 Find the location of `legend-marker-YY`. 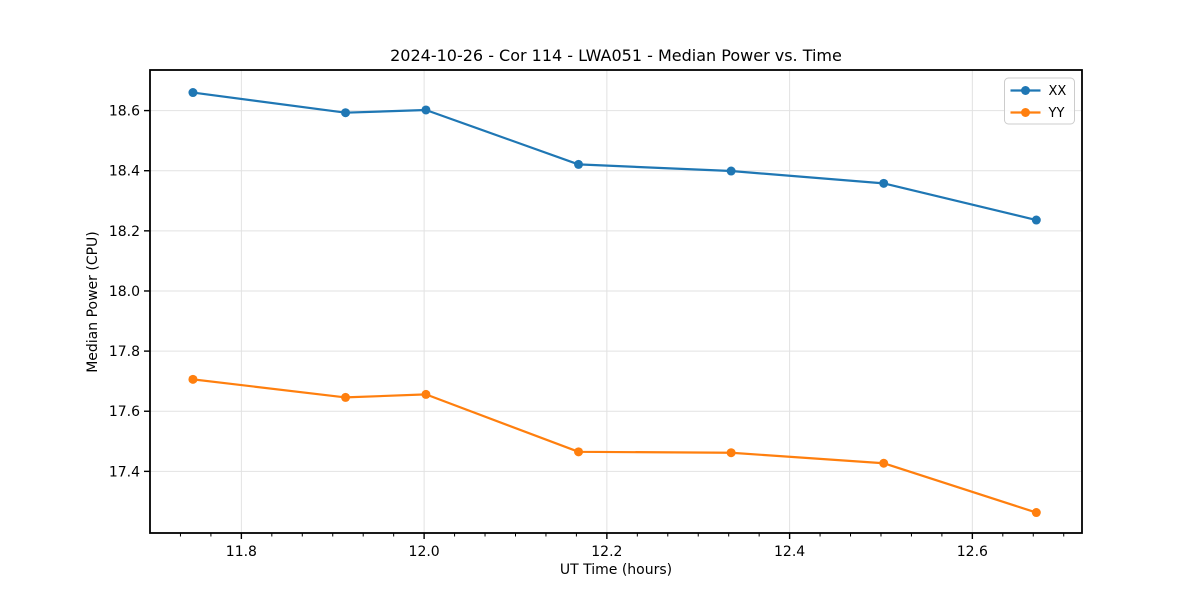

legend-marker-YY is located at coordinates (1025, 112).